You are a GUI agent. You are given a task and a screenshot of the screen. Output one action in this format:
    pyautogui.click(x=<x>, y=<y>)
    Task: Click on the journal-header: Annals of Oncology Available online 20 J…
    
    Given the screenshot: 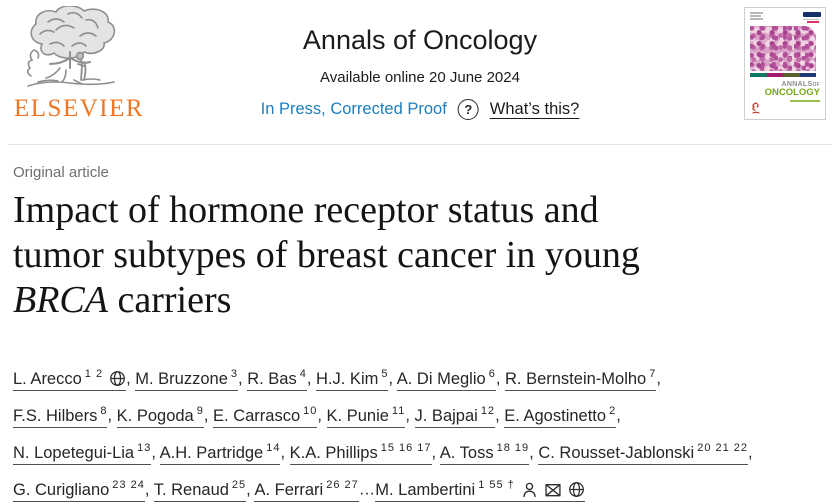 What is the action you would take?
    pyautogui.click(x=420, y=72)
    